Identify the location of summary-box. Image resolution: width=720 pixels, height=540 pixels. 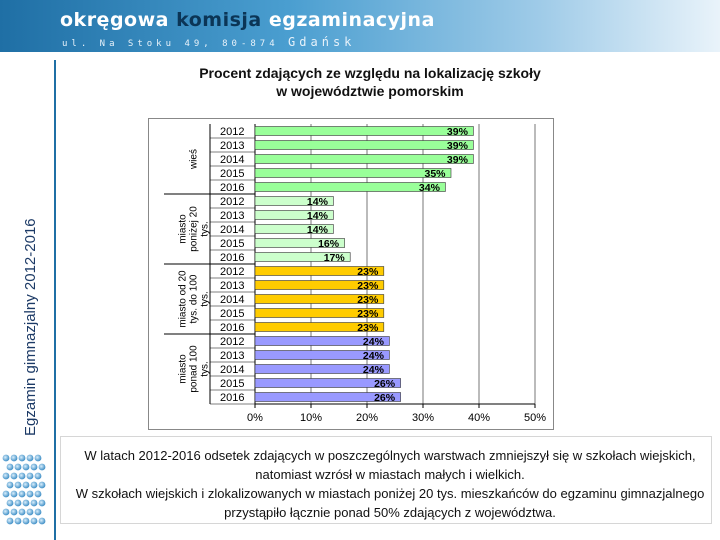
(386, 480).